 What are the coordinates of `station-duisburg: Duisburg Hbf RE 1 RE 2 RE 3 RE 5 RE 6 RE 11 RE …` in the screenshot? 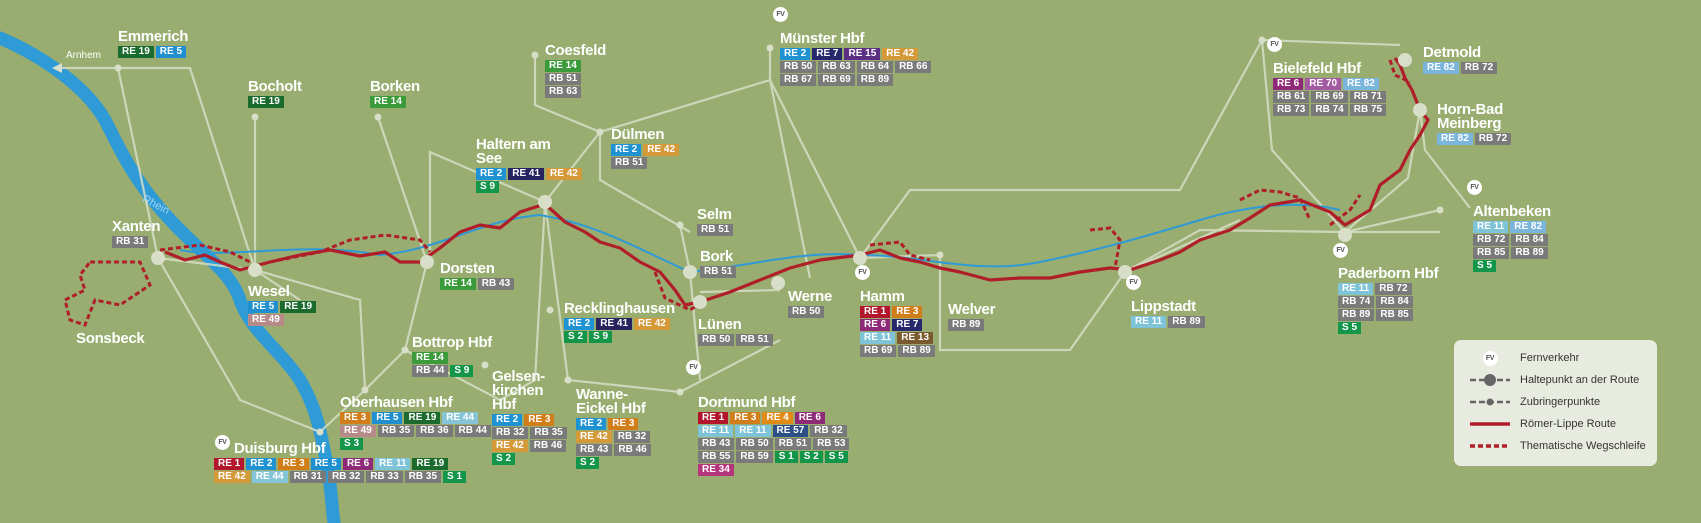 It's located at (340, 462).